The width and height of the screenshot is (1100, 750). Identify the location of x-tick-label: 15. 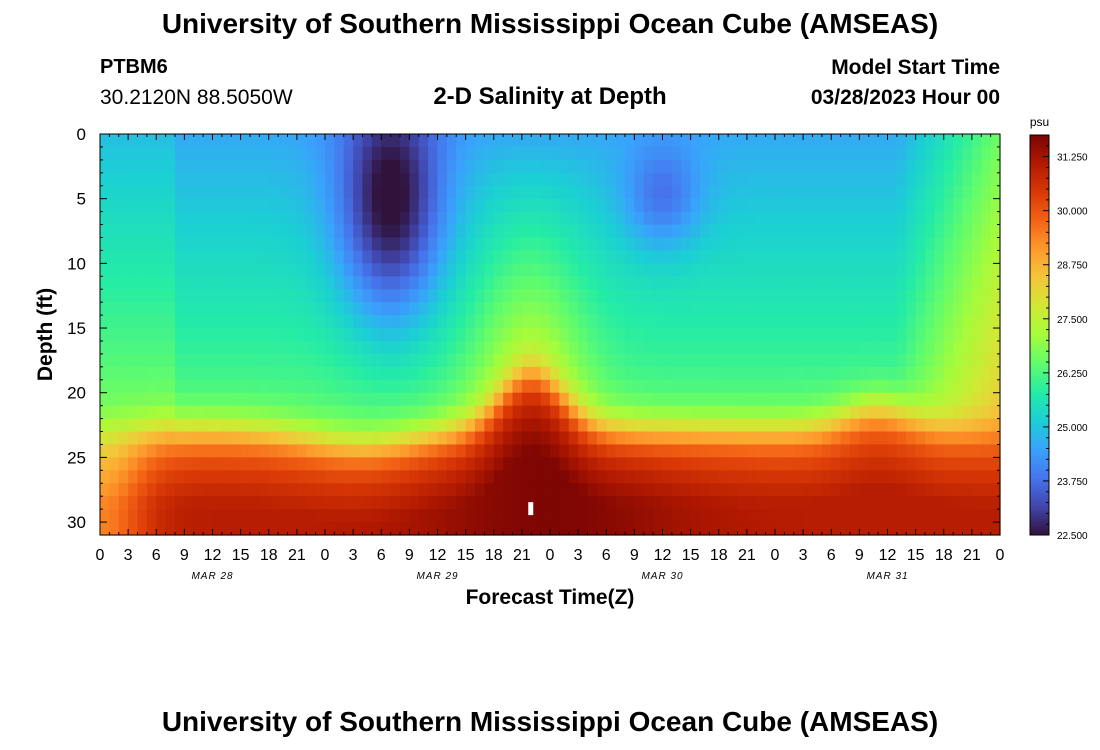
(916, 555).